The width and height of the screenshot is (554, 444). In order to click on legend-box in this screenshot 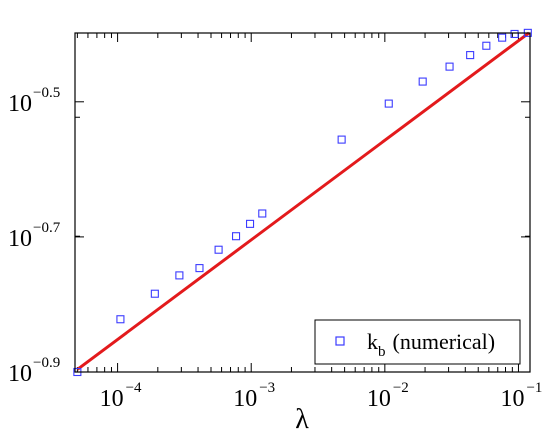, I will do `click(417, 342)`.